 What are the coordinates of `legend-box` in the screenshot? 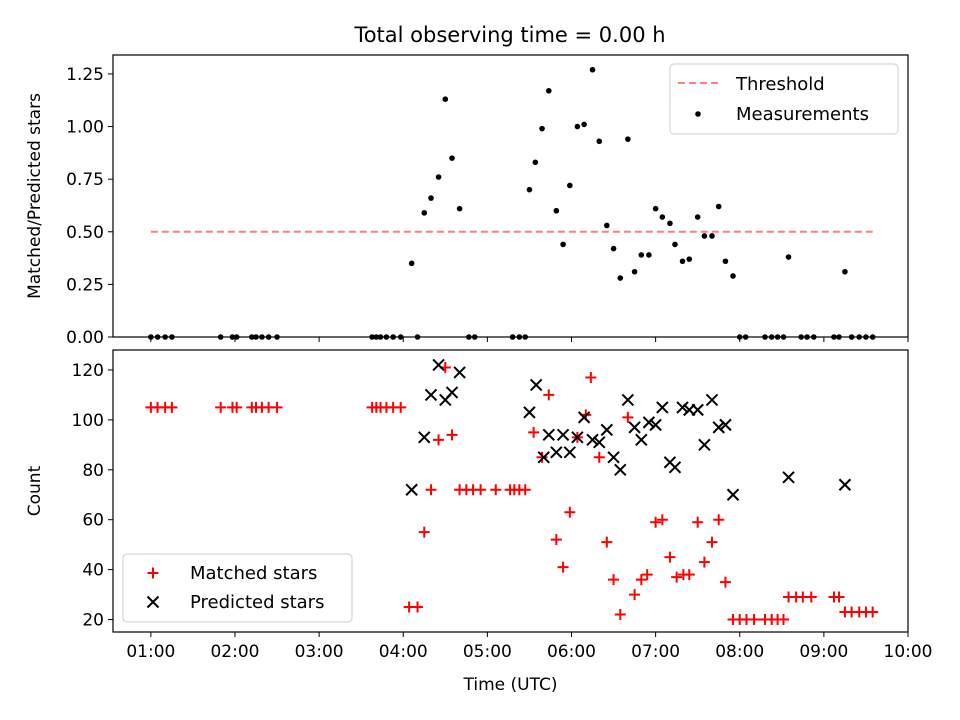 It's located at (237, 588).